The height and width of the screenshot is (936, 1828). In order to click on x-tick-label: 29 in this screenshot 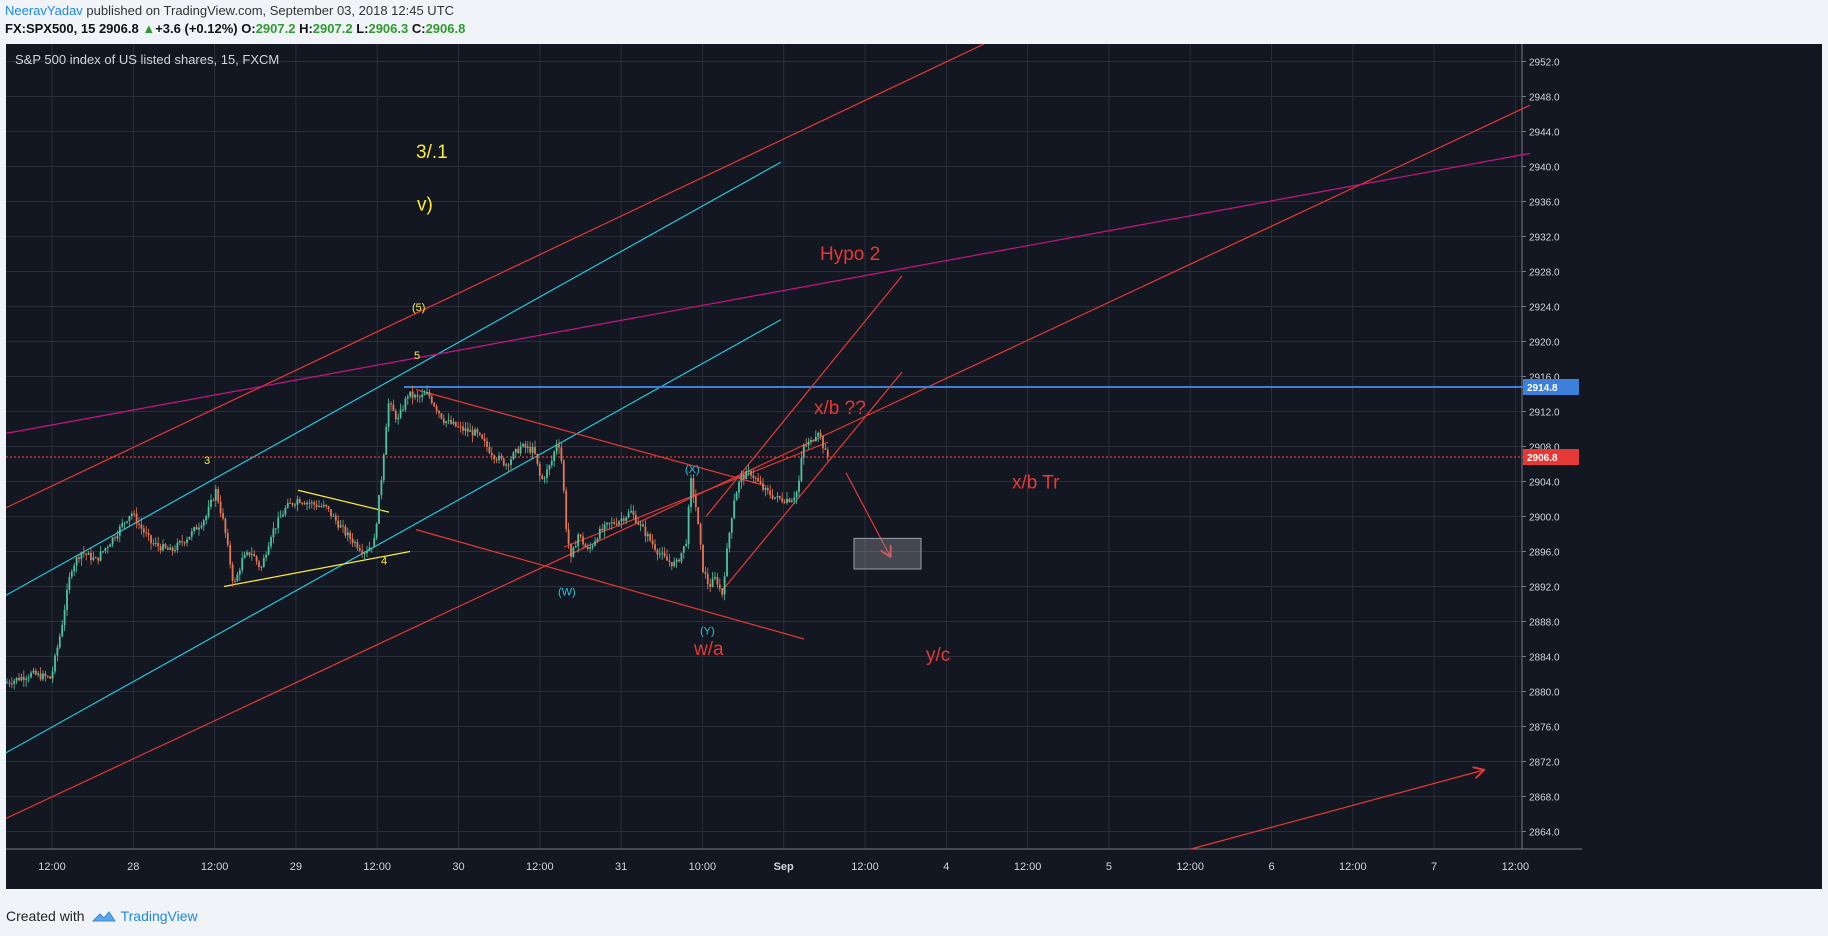, I will do `click(296, 867)`.